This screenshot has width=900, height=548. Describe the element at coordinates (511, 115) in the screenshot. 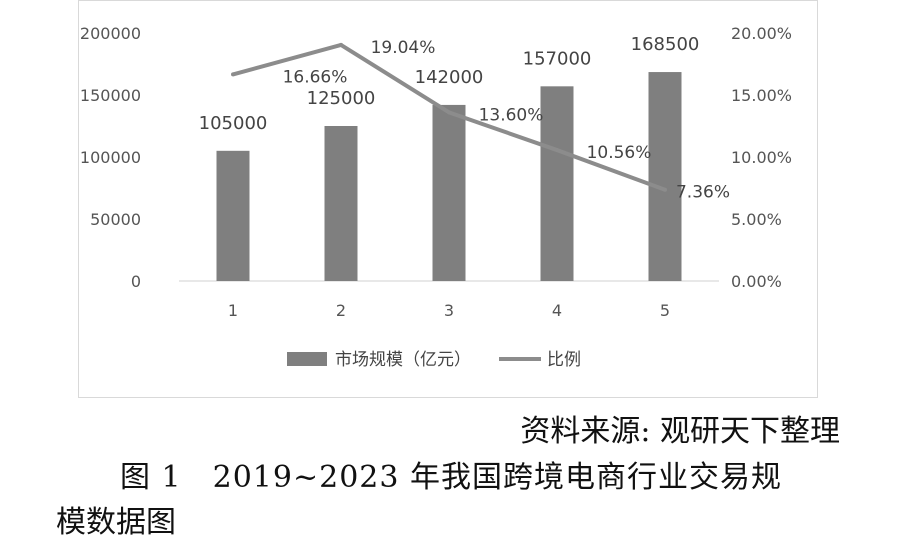

I see `line-value-label: 13.60%` at that location.